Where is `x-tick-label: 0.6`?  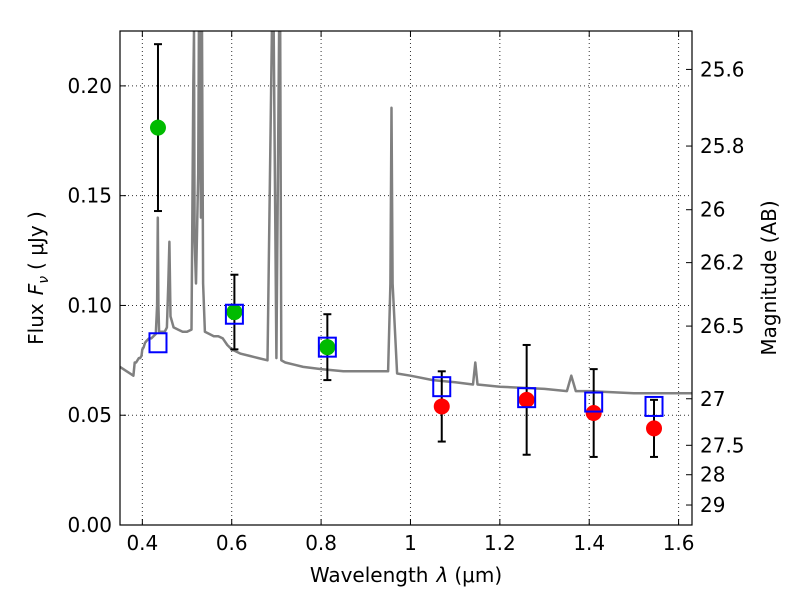 x-tick-label: 0.6 is located at coordinates (232, 543).